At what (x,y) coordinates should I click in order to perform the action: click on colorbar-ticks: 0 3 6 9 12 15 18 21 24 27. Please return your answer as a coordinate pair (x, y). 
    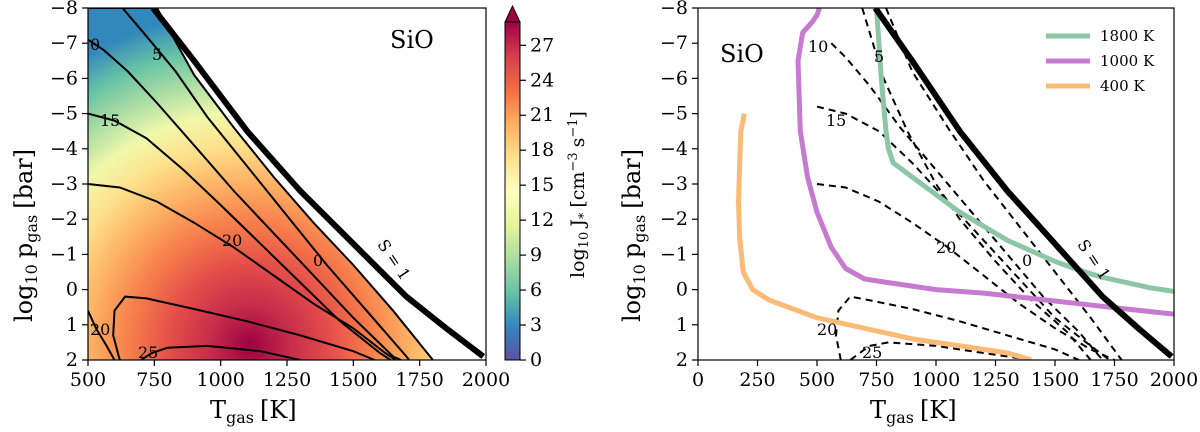
    Looking at the image, I should click on (537, 202).